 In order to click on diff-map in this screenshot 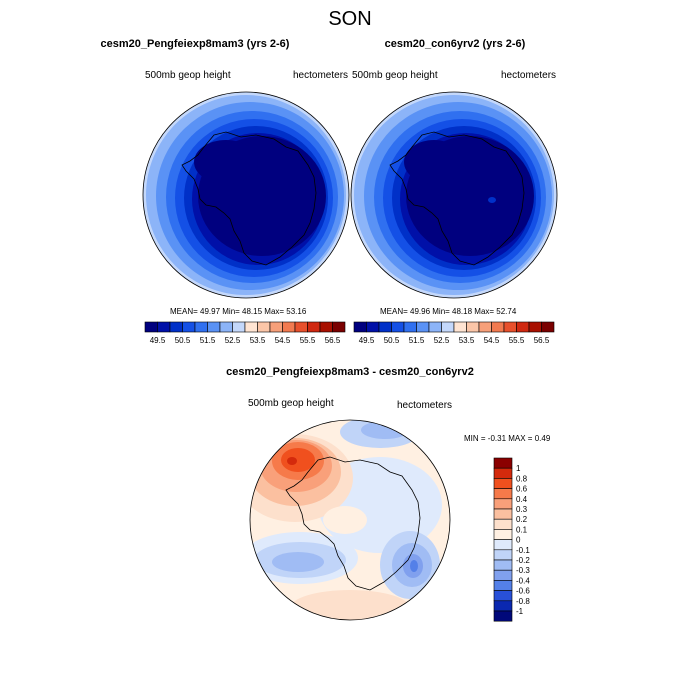, I will do `click(350, 520)`.